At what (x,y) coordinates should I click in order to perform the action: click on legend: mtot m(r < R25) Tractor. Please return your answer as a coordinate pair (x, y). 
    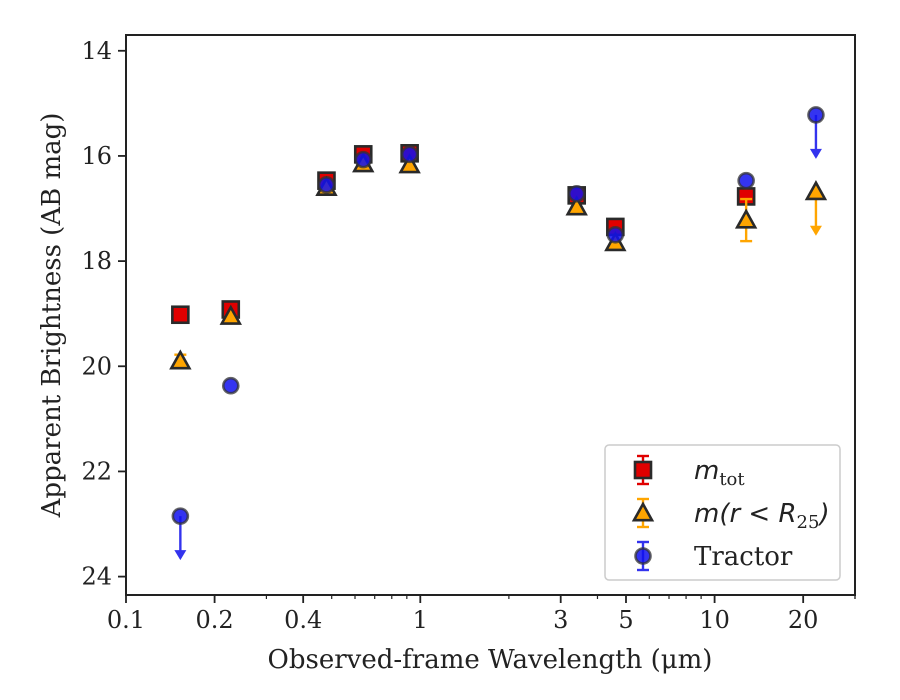
    Looking at the image, I should click on (722, 512).